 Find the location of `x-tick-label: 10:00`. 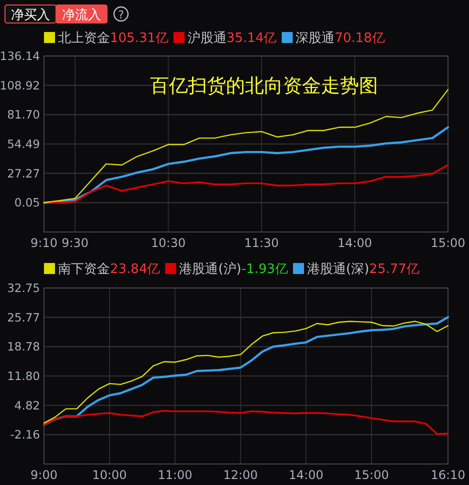

x-tick-label: 10:00 is located at coordinates (109, 475).